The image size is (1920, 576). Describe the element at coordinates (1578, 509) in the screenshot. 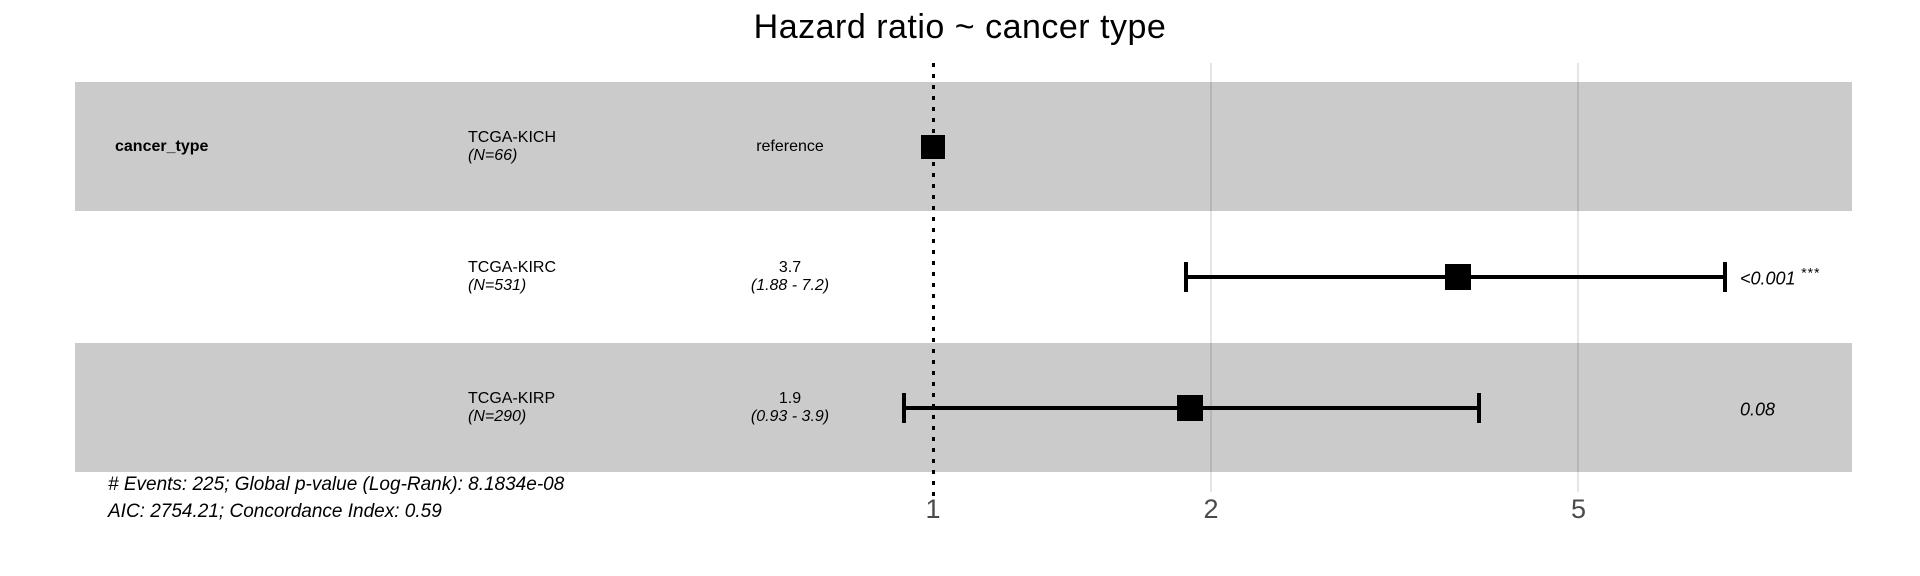

I see `axis-tick-label: 5` at that location.